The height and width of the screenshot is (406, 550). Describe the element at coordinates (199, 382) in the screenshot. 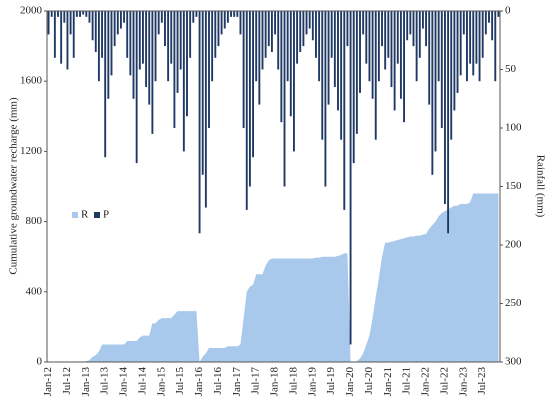

I see `x-tick-label: Jan-16` at that location.